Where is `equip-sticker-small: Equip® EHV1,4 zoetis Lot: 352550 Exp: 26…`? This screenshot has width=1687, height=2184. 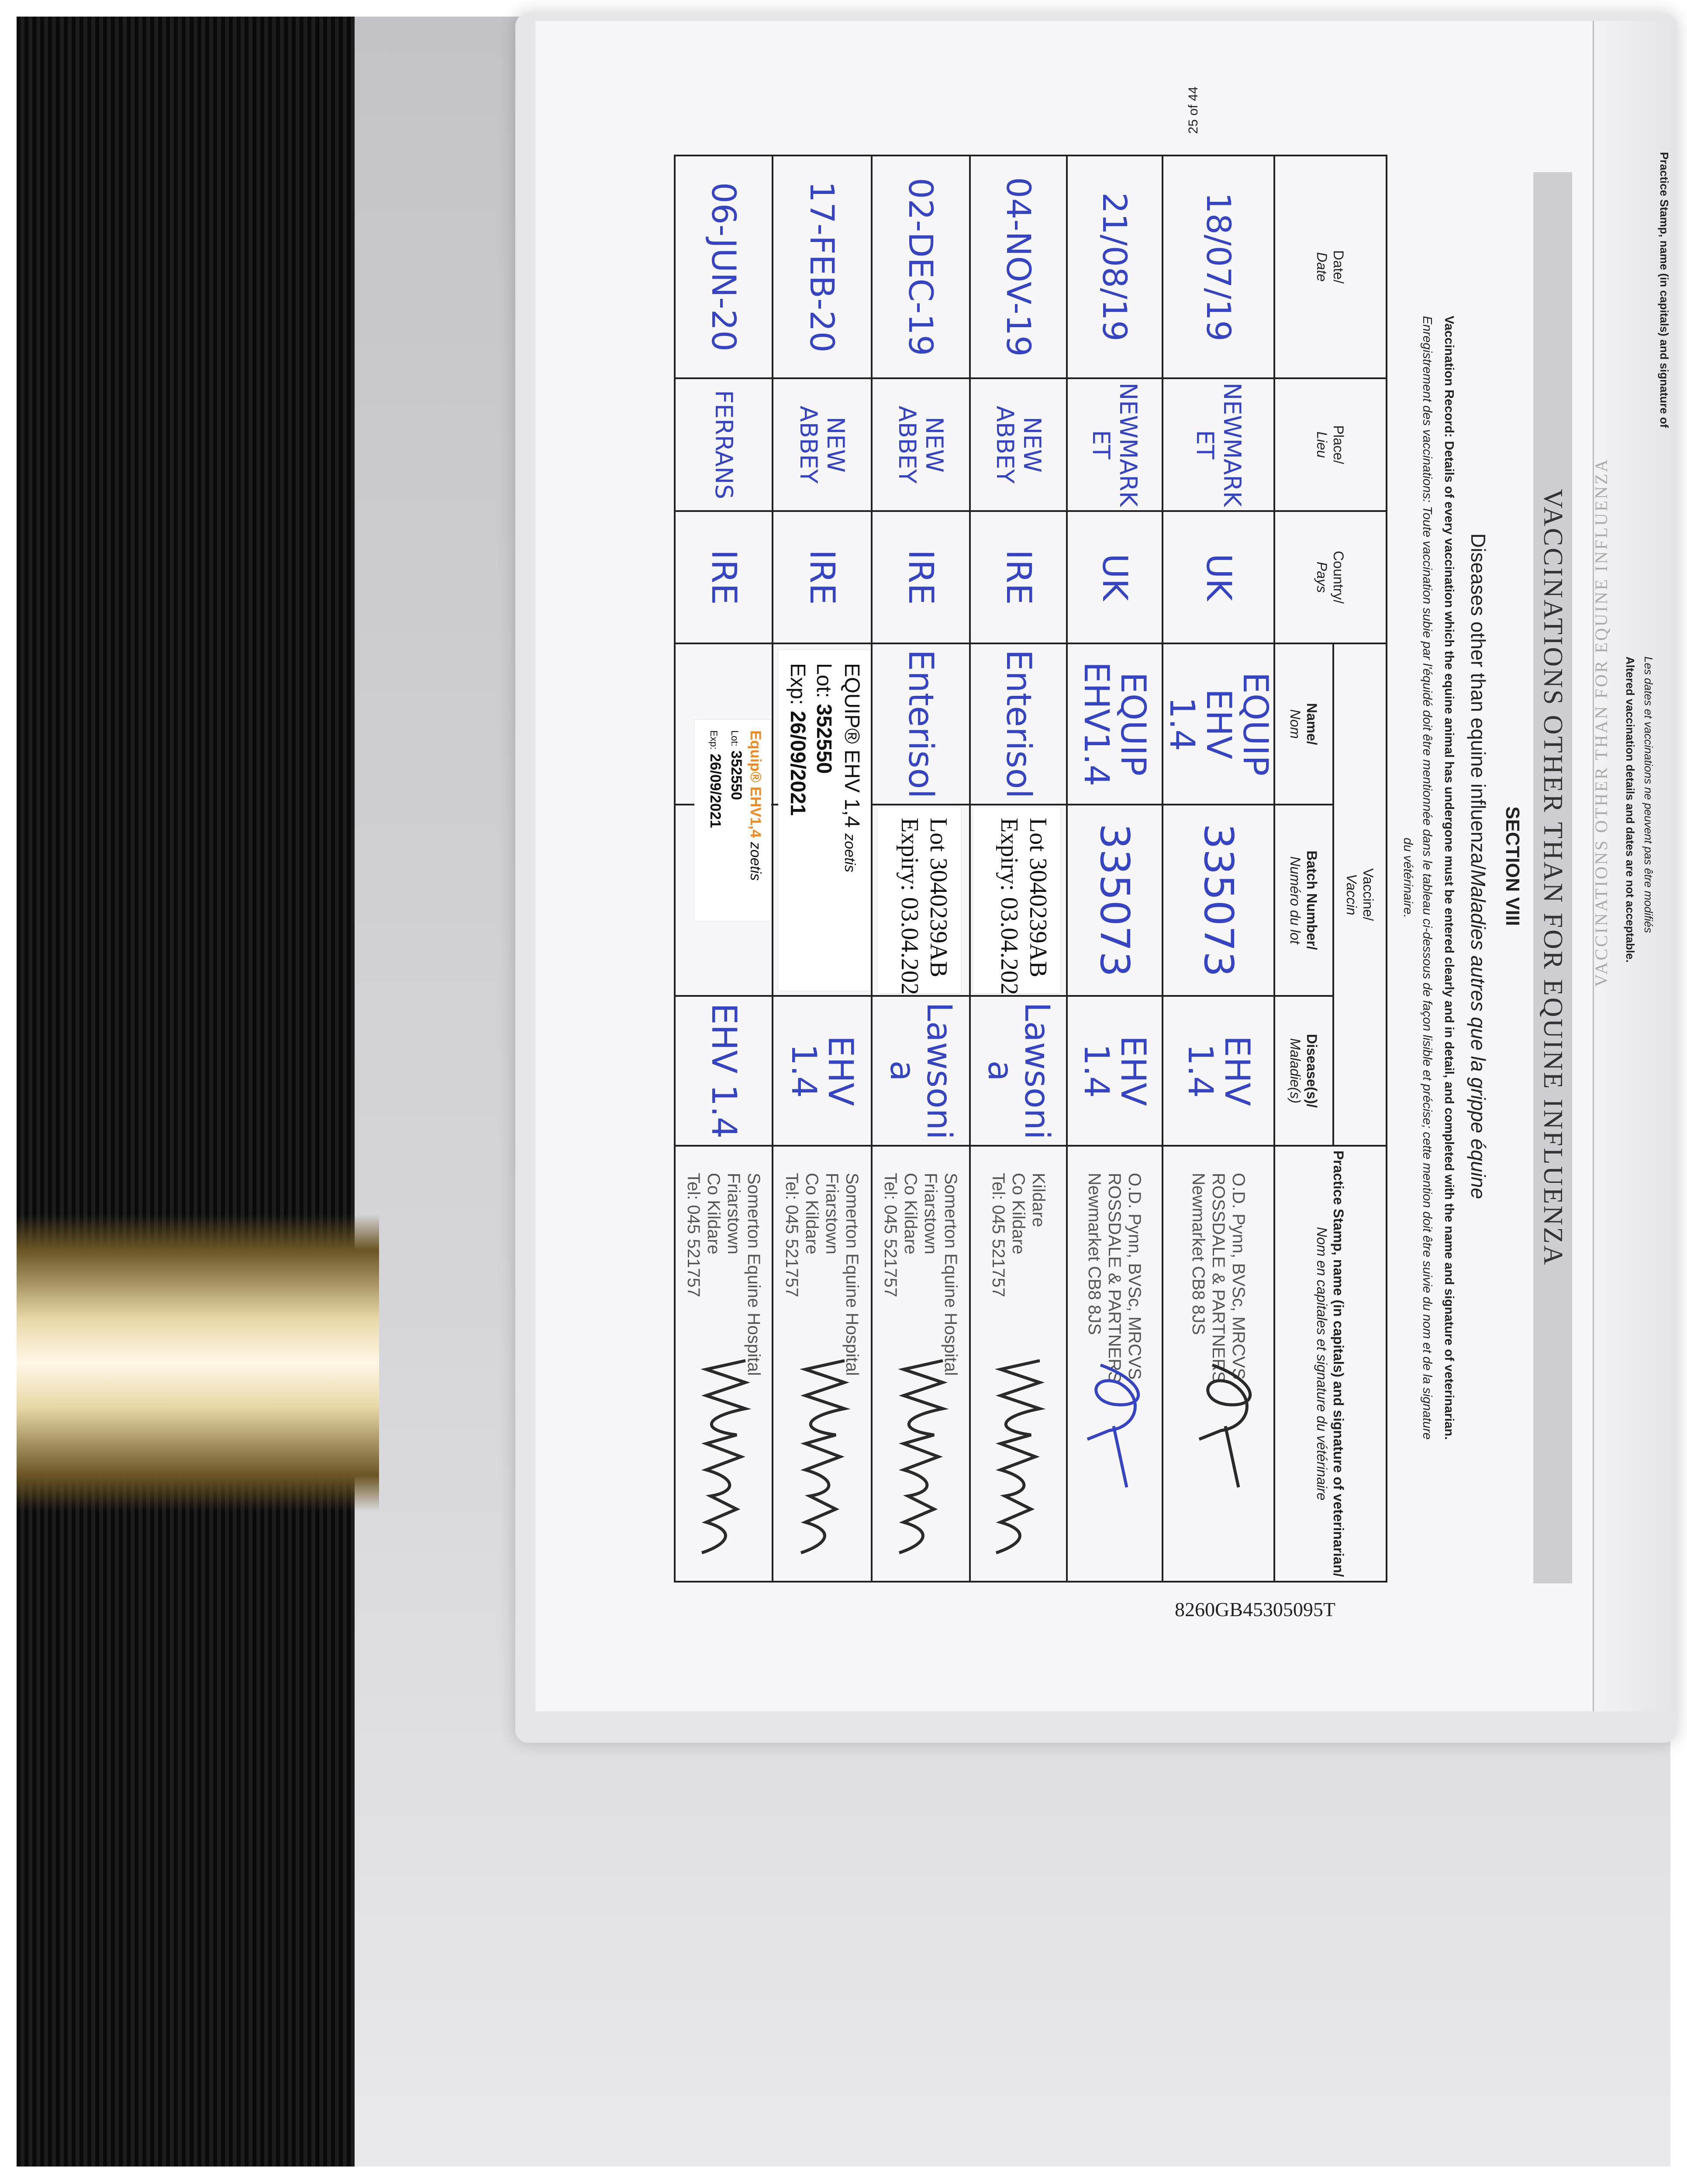 equip-sticker-small: Equip® EHV1,4 zoetis Lot: 352550 Exp: 26… is located at coordinates (732, 820).